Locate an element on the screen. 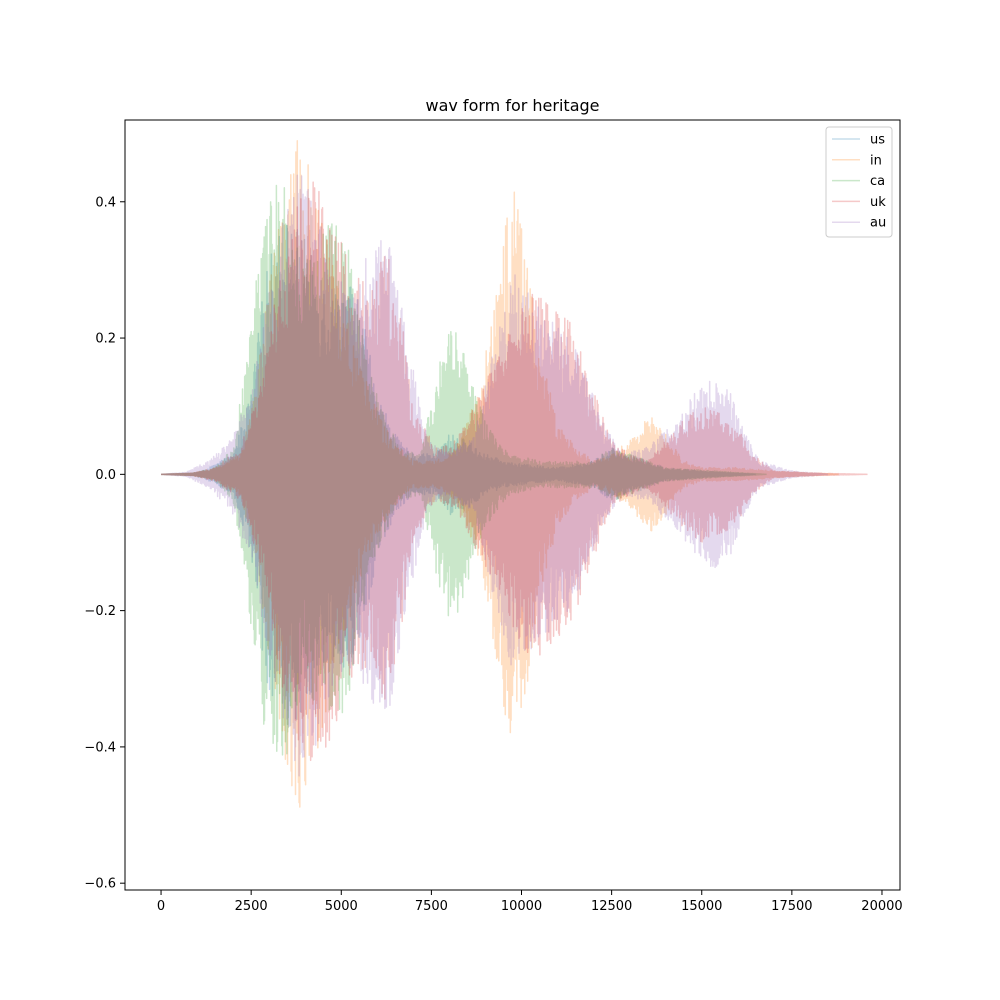 The image size is (1000, 1000). x-axis: 0 2500 5000 7500 10000 12500 15000 17500 20000 is located at coordinates (530, 902).